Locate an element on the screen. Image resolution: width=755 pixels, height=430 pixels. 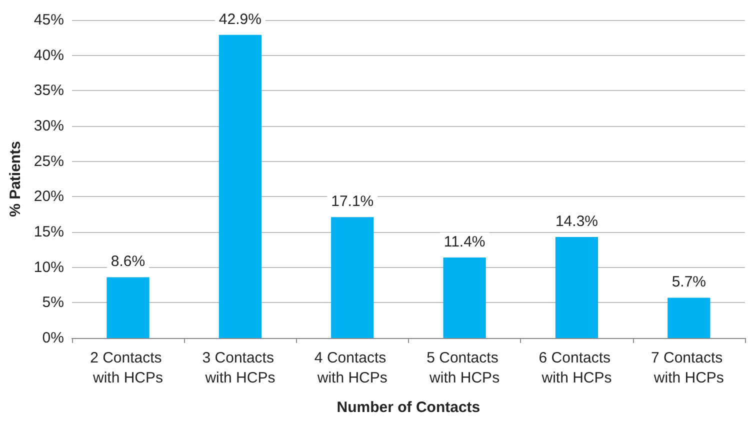
y-tick-label: 30% is located at coordinates (49, 126).